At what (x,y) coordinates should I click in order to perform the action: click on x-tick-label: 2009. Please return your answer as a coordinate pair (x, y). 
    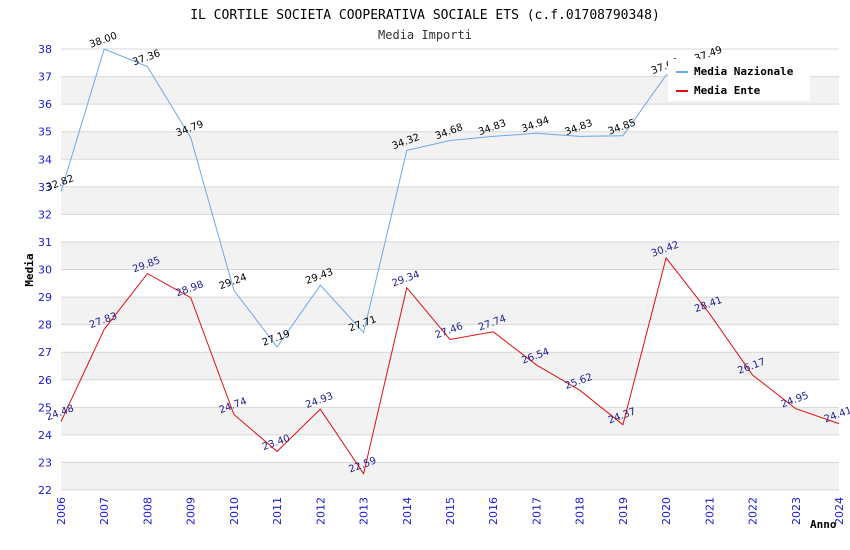
    Looking at the image, I should click on (191, 511).